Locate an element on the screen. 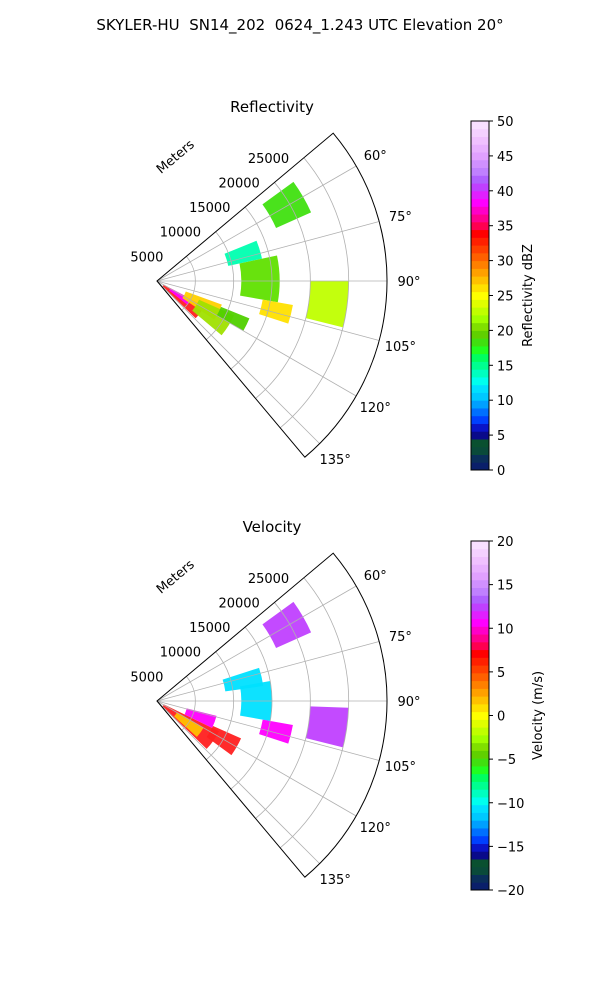  panel-title: Velocity is located at coordinates (272, 527).